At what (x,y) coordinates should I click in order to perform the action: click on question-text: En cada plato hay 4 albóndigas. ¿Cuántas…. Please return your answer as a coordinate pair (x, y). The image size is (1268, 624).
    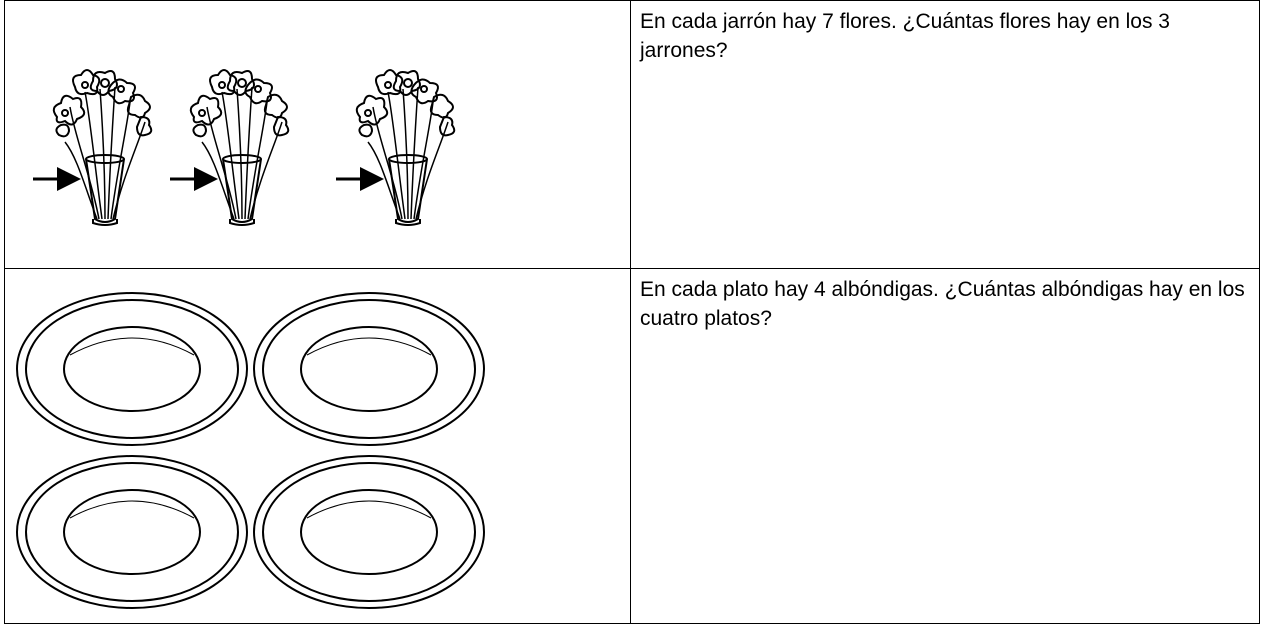
    Looking at the image, I should click on (942, 304).